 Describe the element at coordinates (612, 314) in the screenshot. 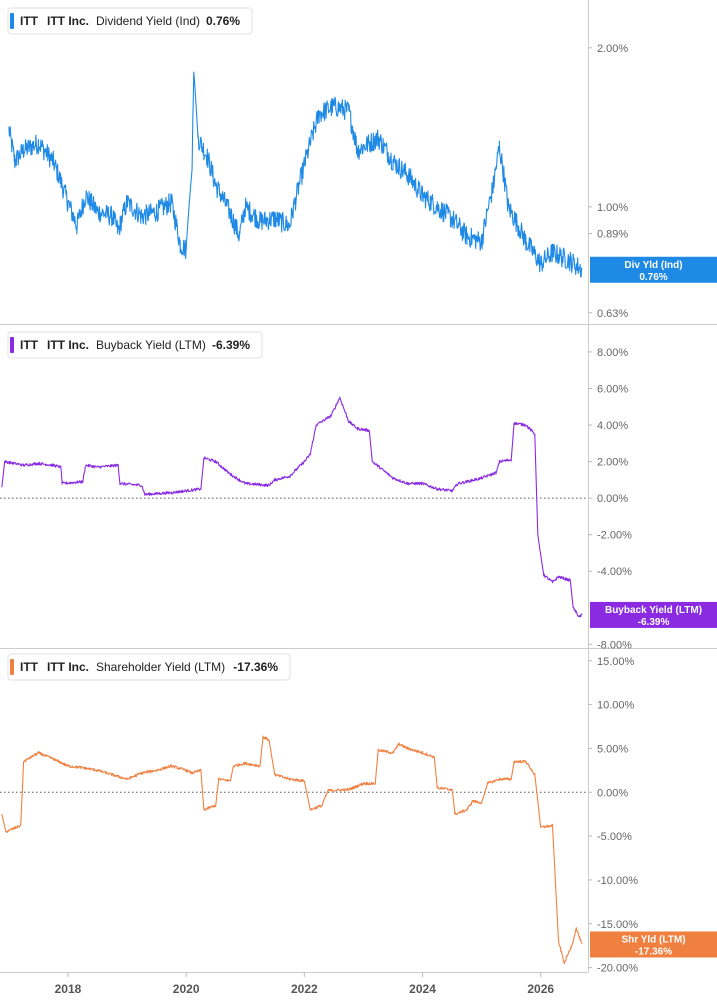

I see `y-tick-label: 0.63%` at that location.